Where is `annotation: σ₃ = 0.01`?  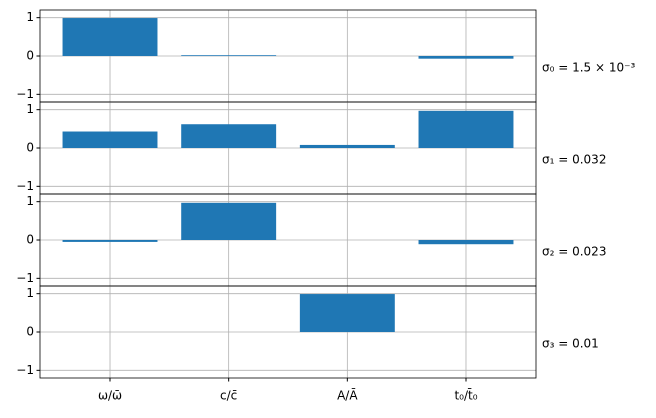
annotation: σ₃ = 0.01 is located at coordinates (570, 344).